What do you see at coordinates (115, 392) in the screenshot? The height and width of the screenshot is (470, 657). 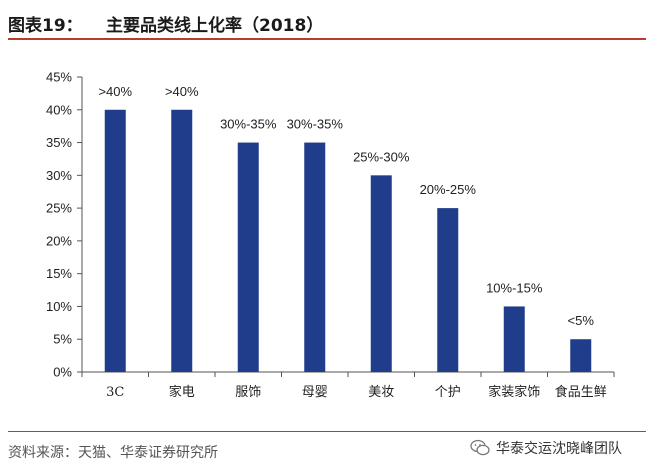 I see `x-category-label: 3C` at bounding box center [115, 392].